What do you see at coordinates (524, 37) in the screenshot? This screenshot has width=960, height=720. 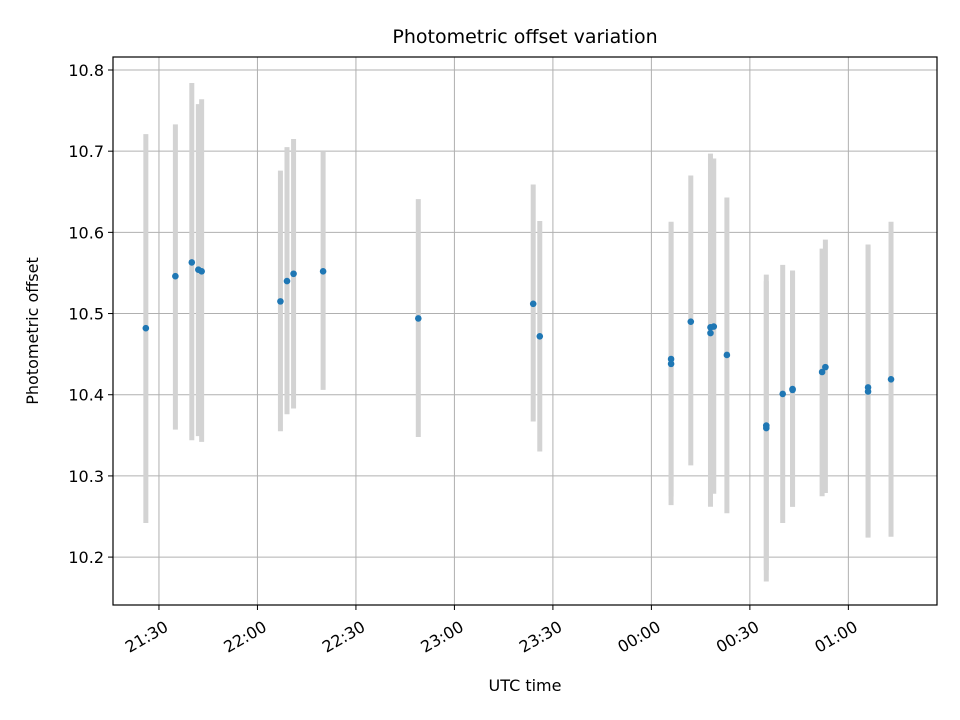 I see `chart-title: Photometric offset variation` at bounding box center [524, 37].